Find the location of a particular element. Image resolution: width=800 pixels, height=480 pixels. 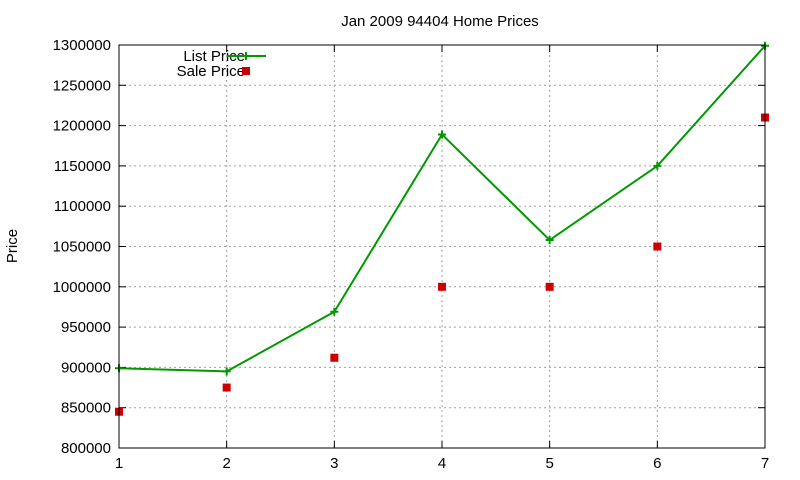

chart-title: Jan 2009 94404 Home Prices is located at coordinates (440, 21).